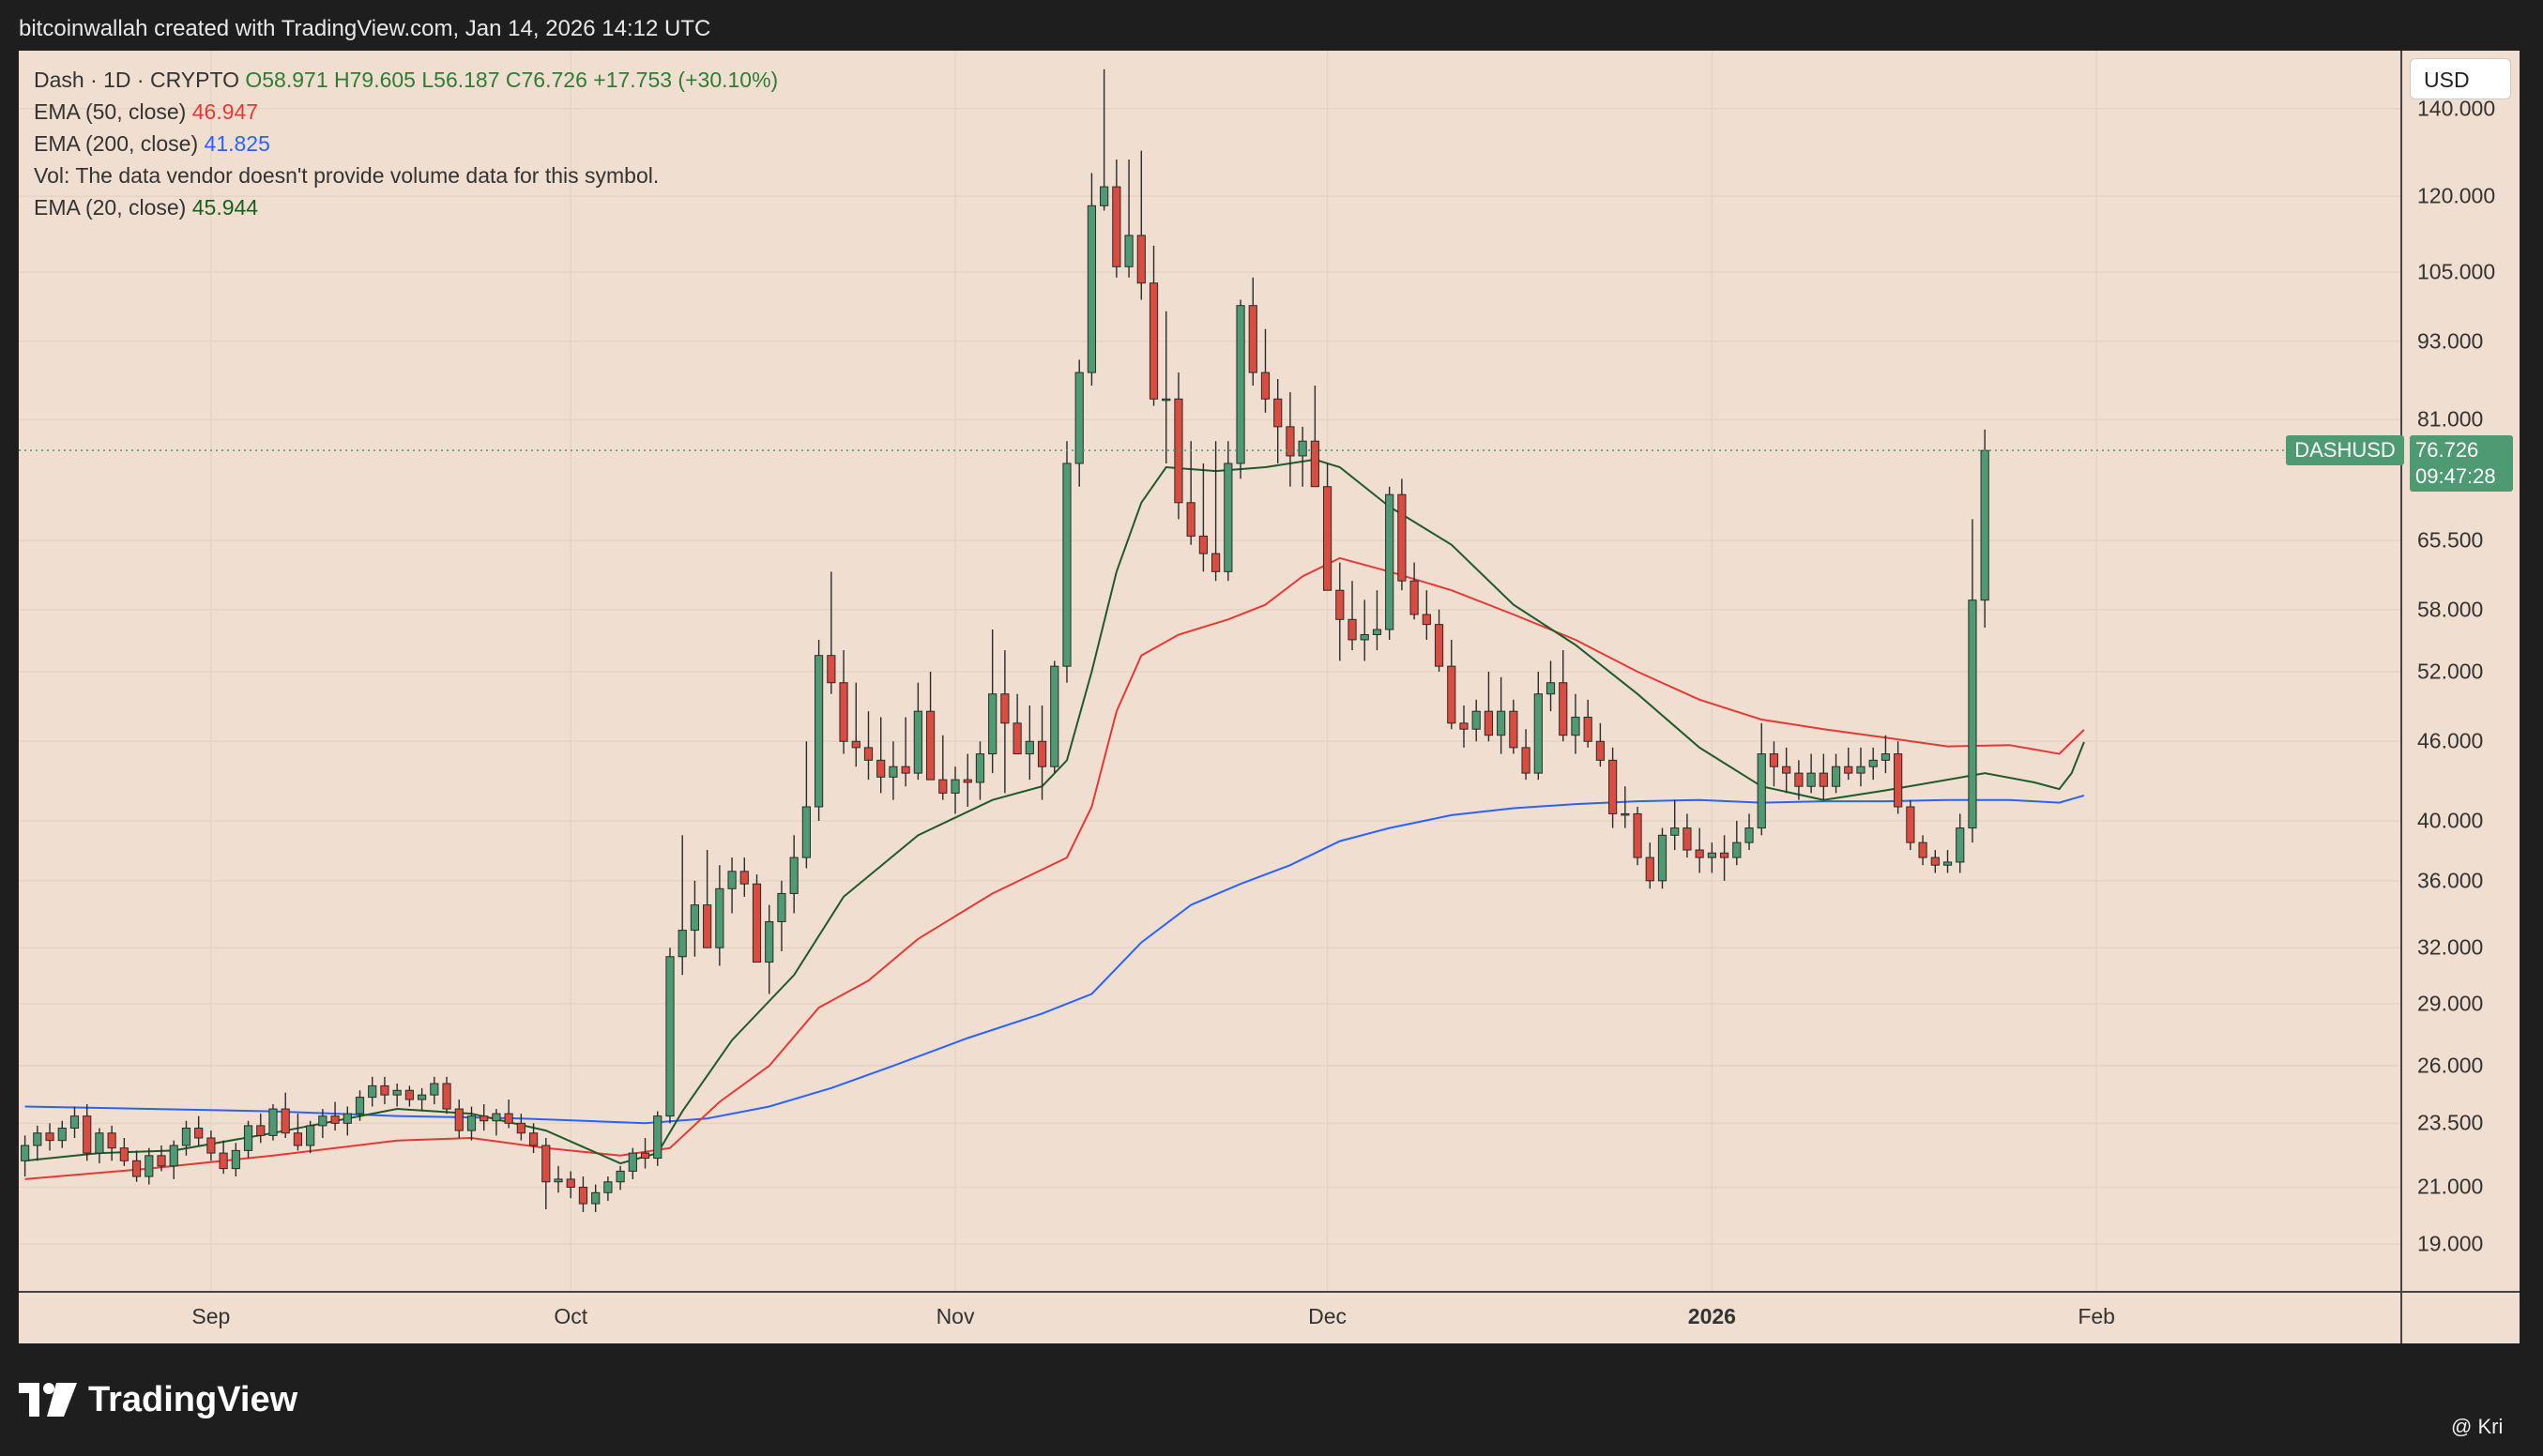  I want to click on last-price-tag: 76.726 09:47:28, so click(2461, 464).